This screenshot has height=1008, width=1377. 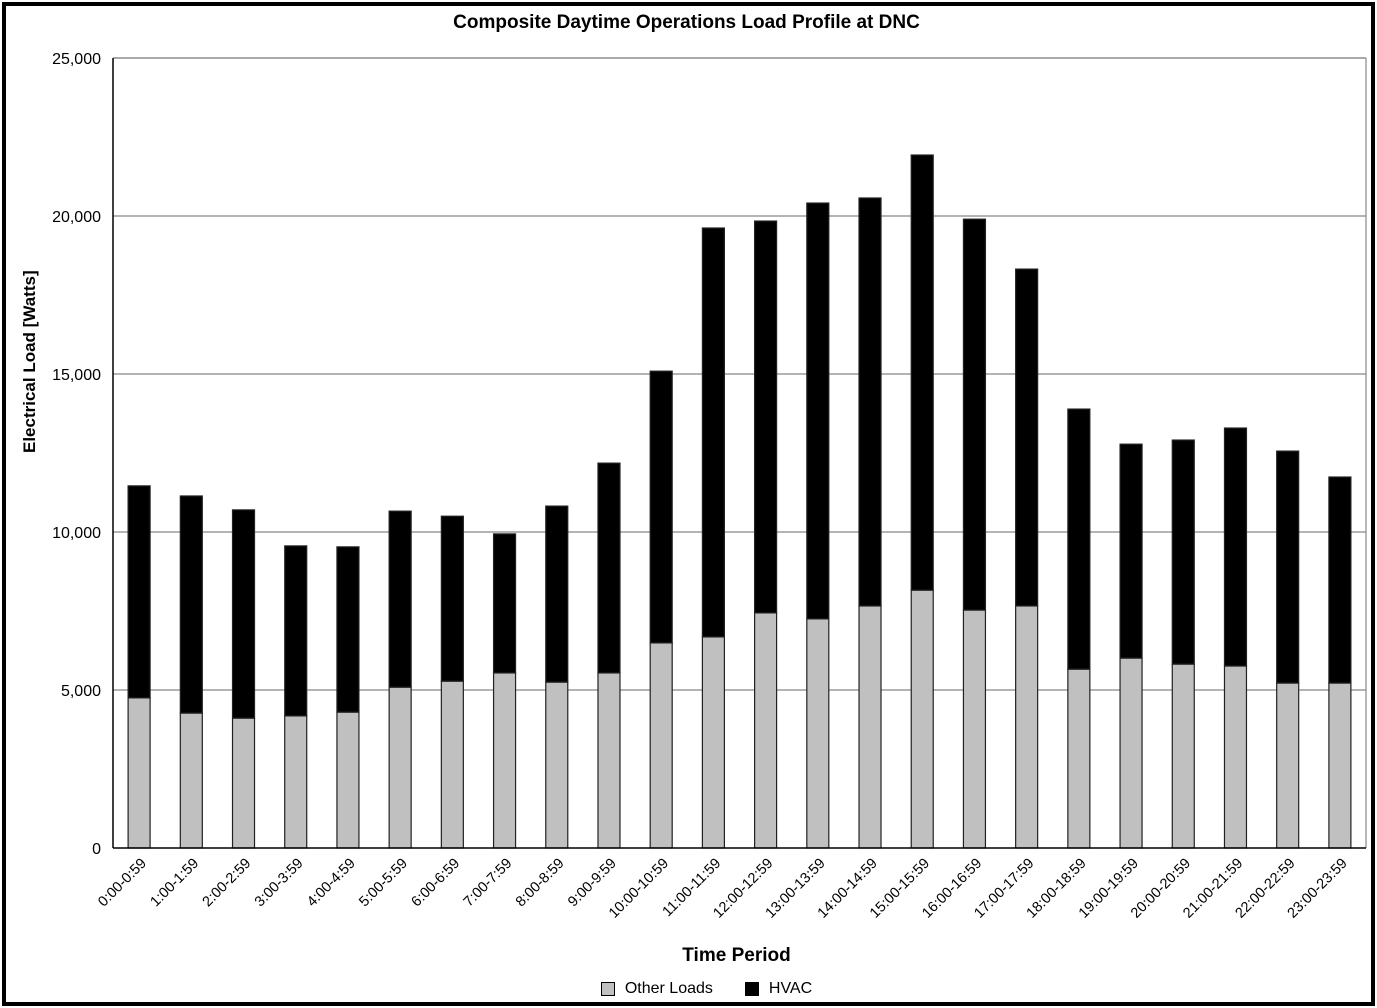 I want to click on legend-item-hvac: HVAC, so click(x=778, y=989).